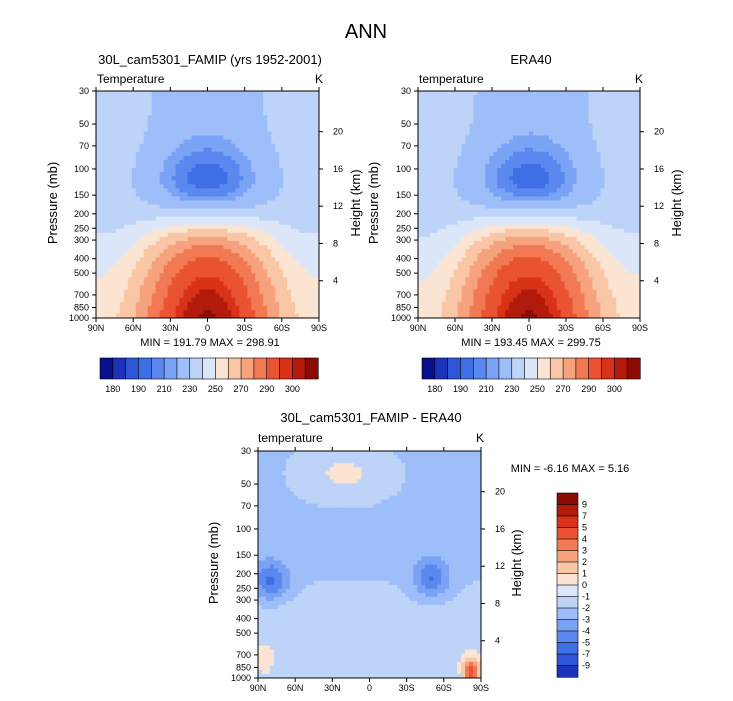 The width and height of the screenshot is (733, 701). Describe the element at coordinates (170, 368) in the screenshot. I see `colorbar-swatch` at that location.